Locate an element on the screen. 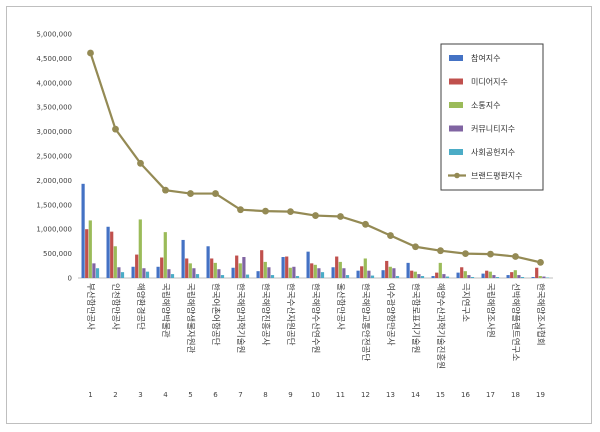 The width and height of the screenshot is (600, 432). category-label: 국립해양생물자원관 is located at coordinates (190, 318).